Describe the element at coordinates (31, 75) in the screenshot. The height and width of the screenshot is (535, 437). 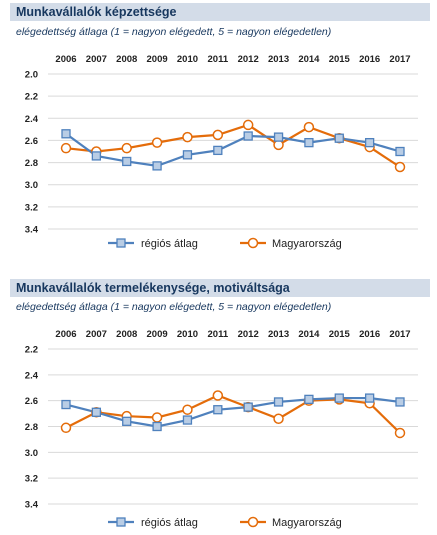
I see `y-tick-label: 2.0` at that location.